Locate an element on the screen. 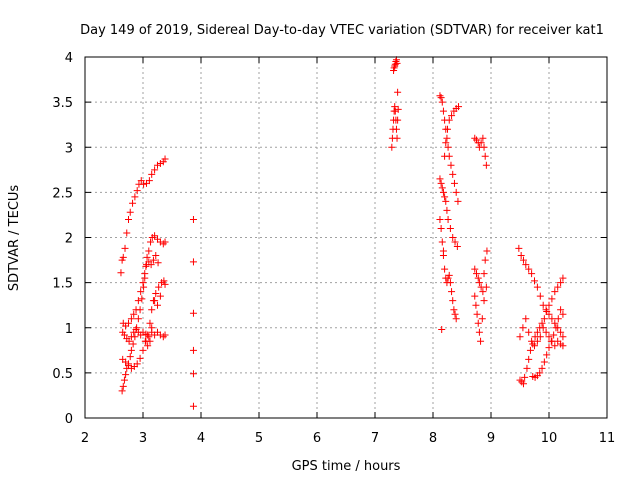  y-tick-label: 3 is located at coordinates (69, 148).